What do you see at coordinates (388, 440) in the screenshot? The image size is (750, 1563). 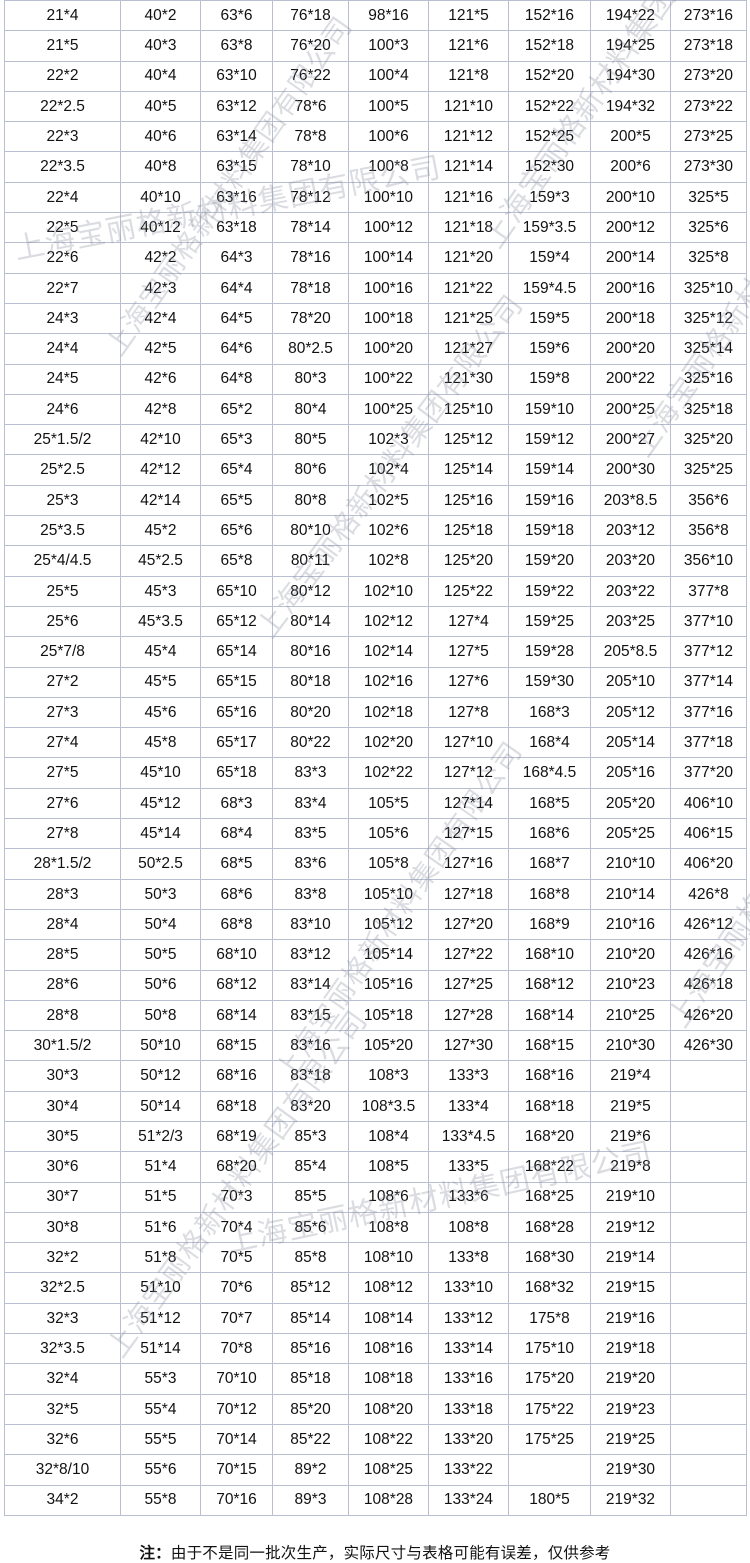 I see `table-cell: 102*3` at bounding box center [388, 440].